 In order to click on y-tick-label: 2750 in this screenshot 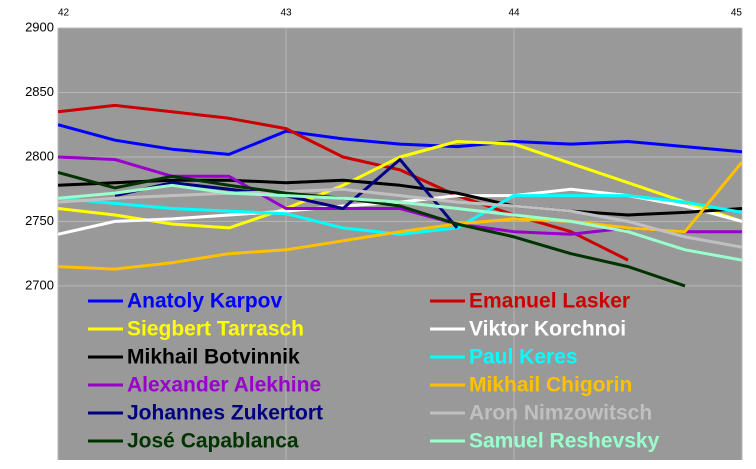, I will do `click(39, 220)`.